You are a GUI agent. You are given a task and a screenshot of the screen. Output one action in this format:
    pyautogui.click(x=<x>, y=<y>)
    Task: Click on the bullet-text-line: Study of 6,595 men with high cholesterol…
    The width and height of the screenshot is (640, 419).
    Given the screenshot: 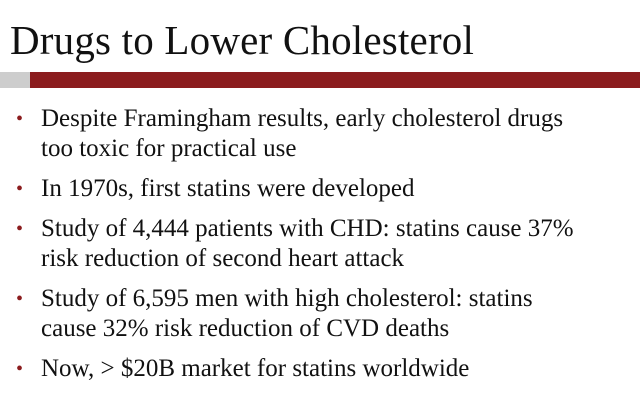 What is the action you would take?
    pyautogui.click(x=287, y=298)
    